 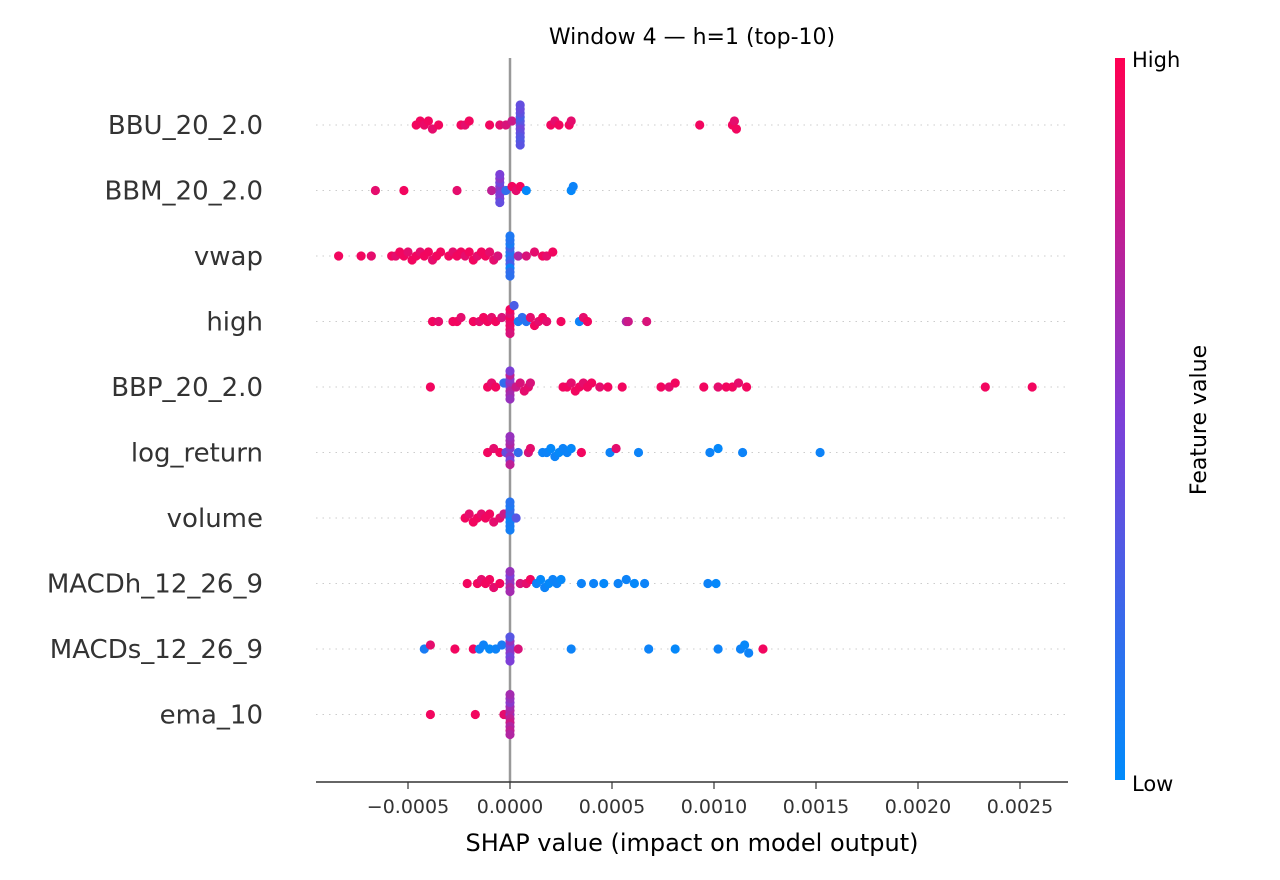 What do you see at coordinates (510, 807) in the screenshot?
I see `x-tick-label: 0.0000` at bounding box center [510, 807].